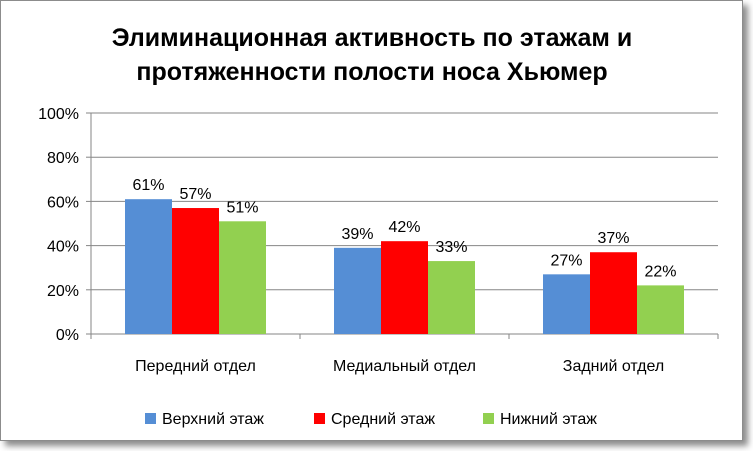  I want to click on data-label: 42%, so click(404, 227).